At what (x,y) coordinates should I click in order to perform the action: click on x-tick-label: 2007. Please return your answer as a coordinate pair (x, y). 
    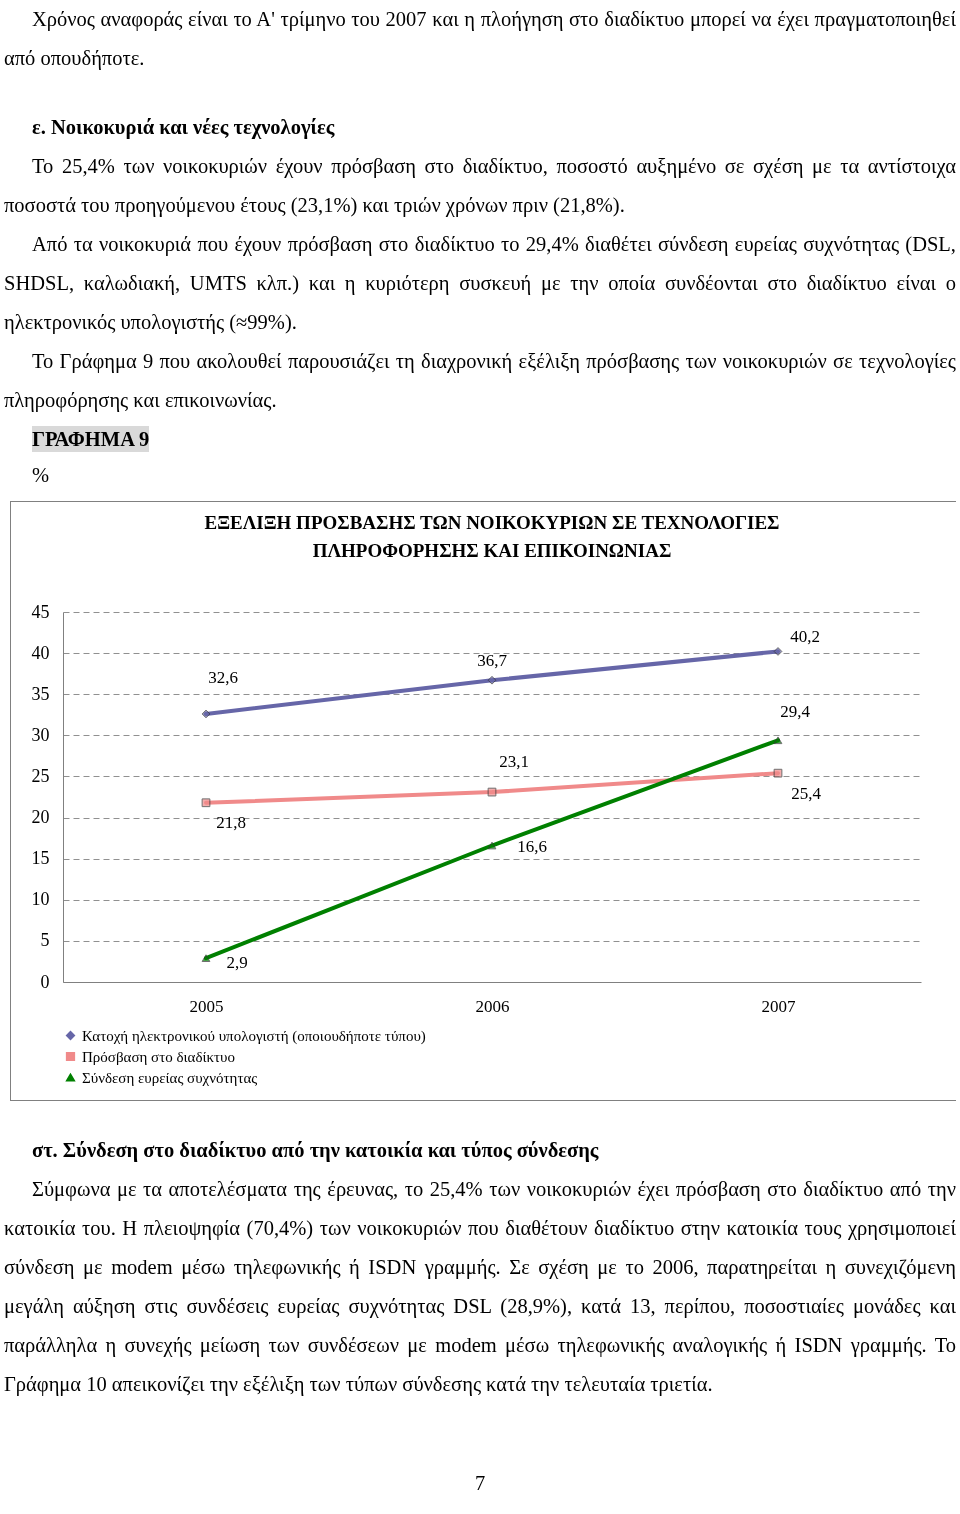
    Looking at the image, I should click on (778, 1006).